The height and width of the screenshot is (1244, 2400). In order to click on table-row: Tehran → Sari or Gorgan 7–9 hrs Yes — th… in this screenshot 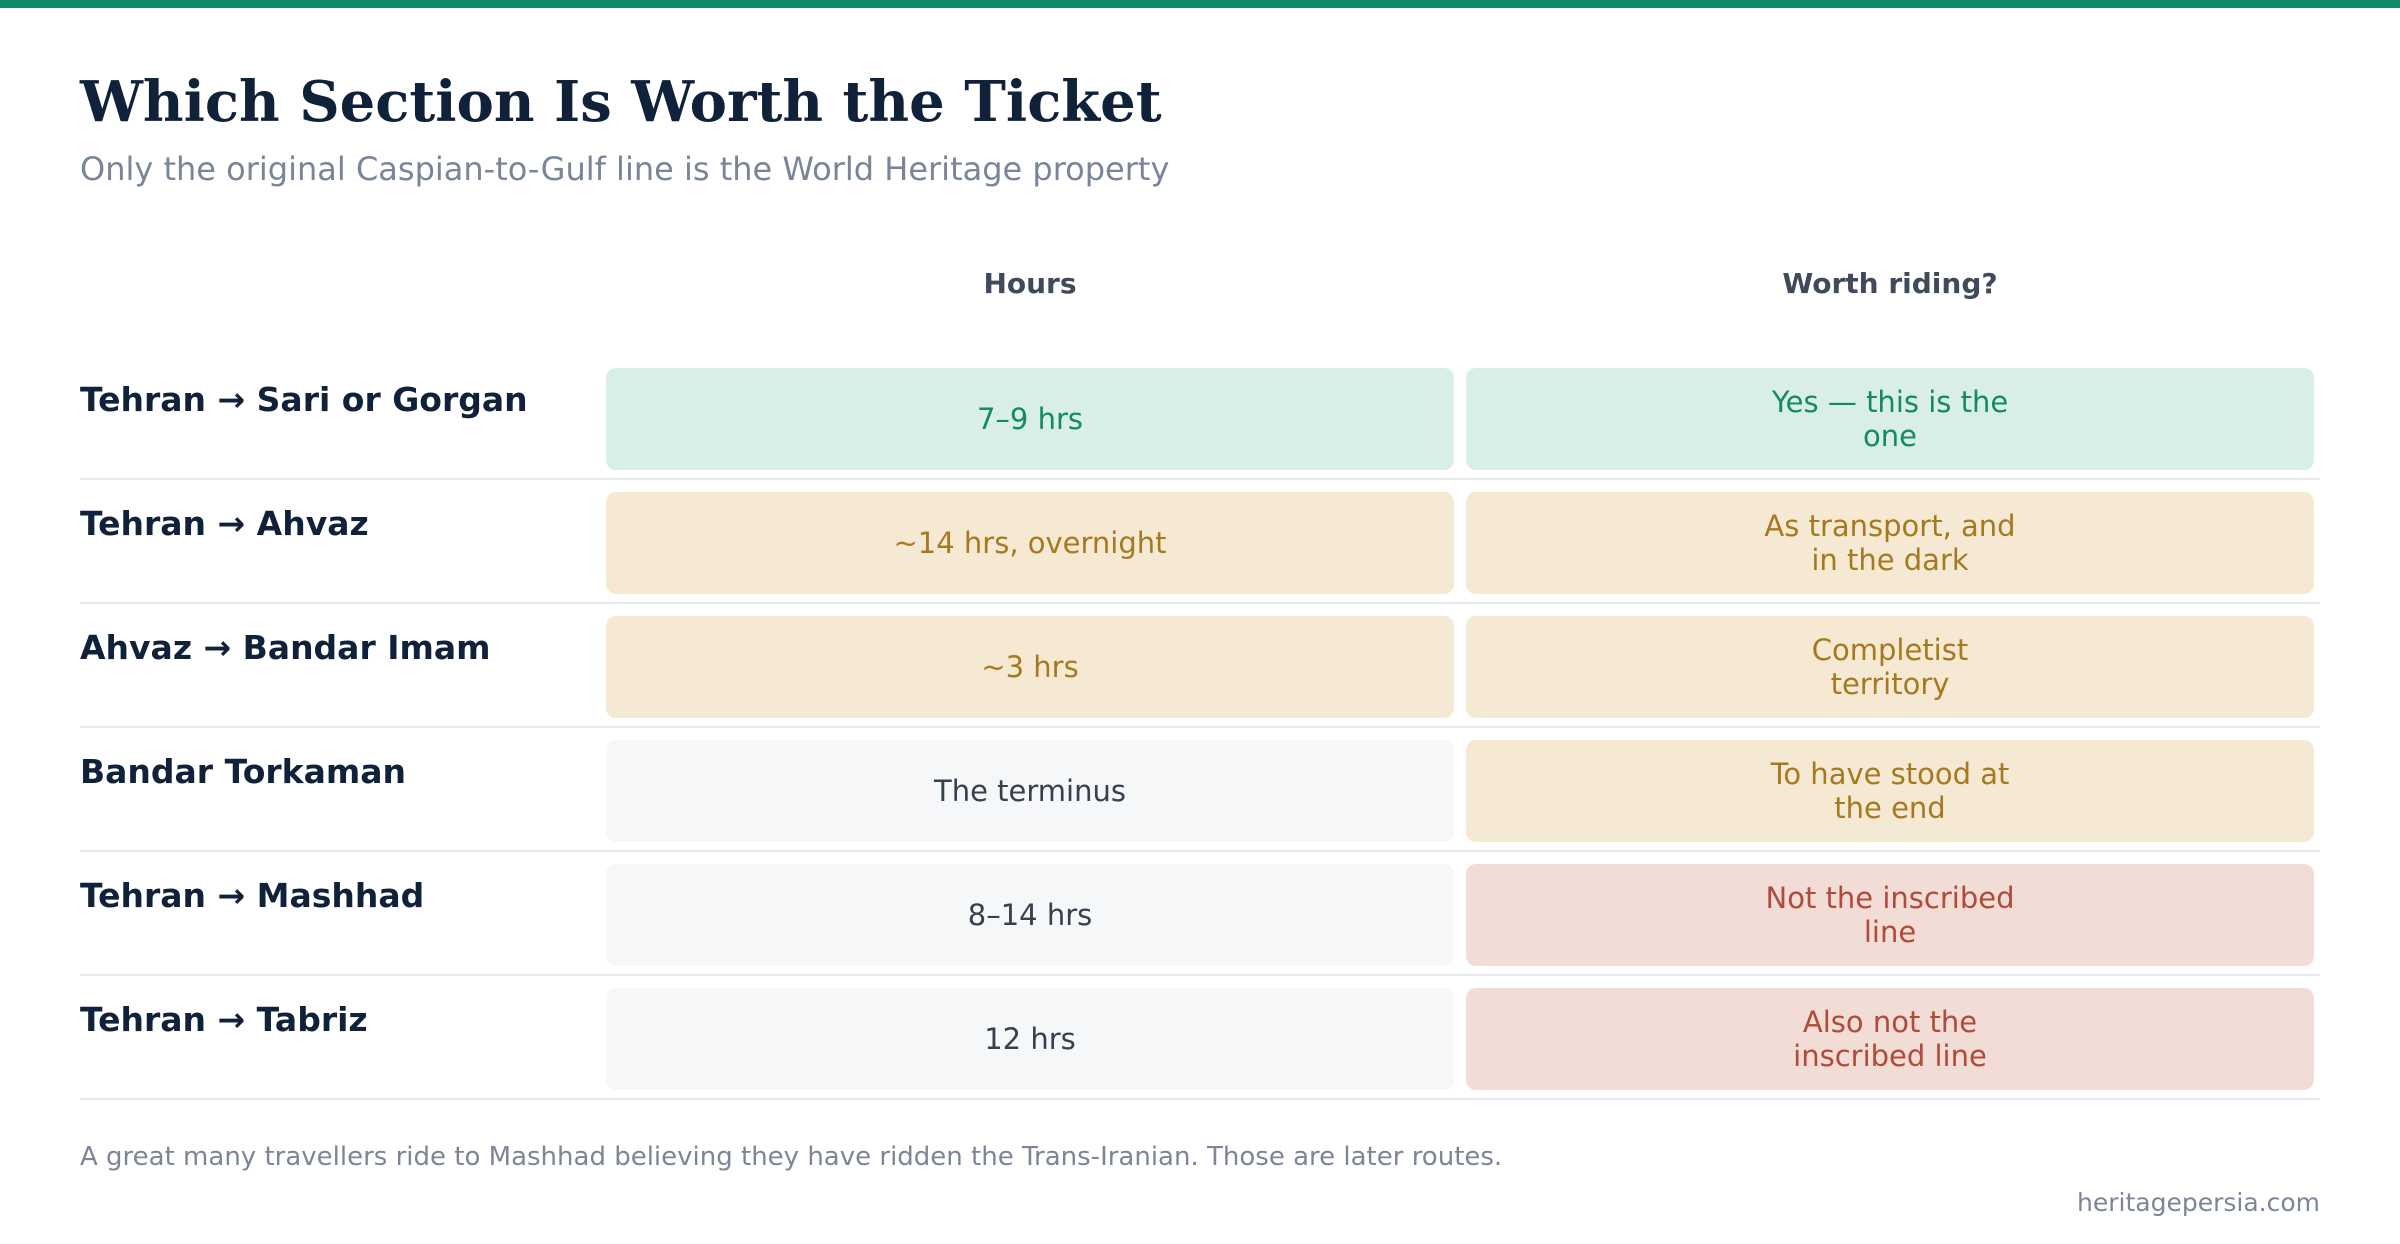, I will do `click(1200, 418)`.